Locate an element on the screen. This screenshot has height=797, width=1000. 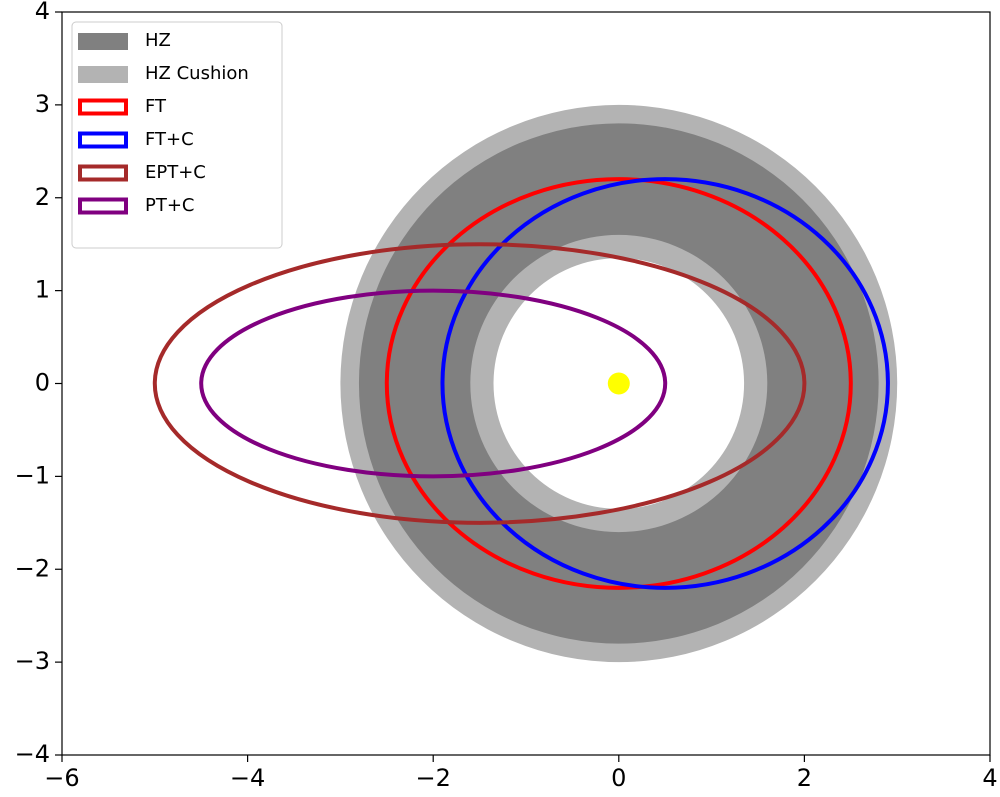
legend-label: HZ Cushion is located at coordinates (197, 73).